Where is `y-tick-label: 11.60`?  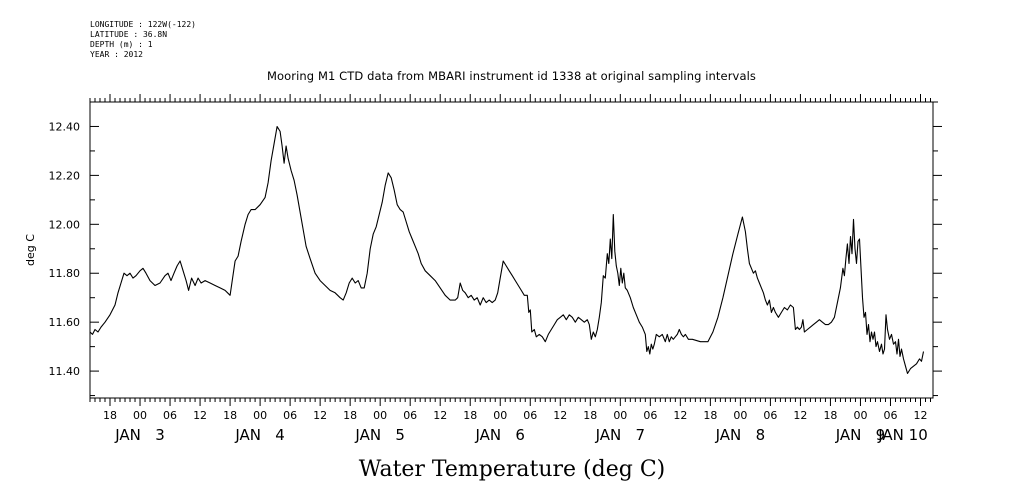 y-tick-label: 11.60 is located at coordinates (65, 322).